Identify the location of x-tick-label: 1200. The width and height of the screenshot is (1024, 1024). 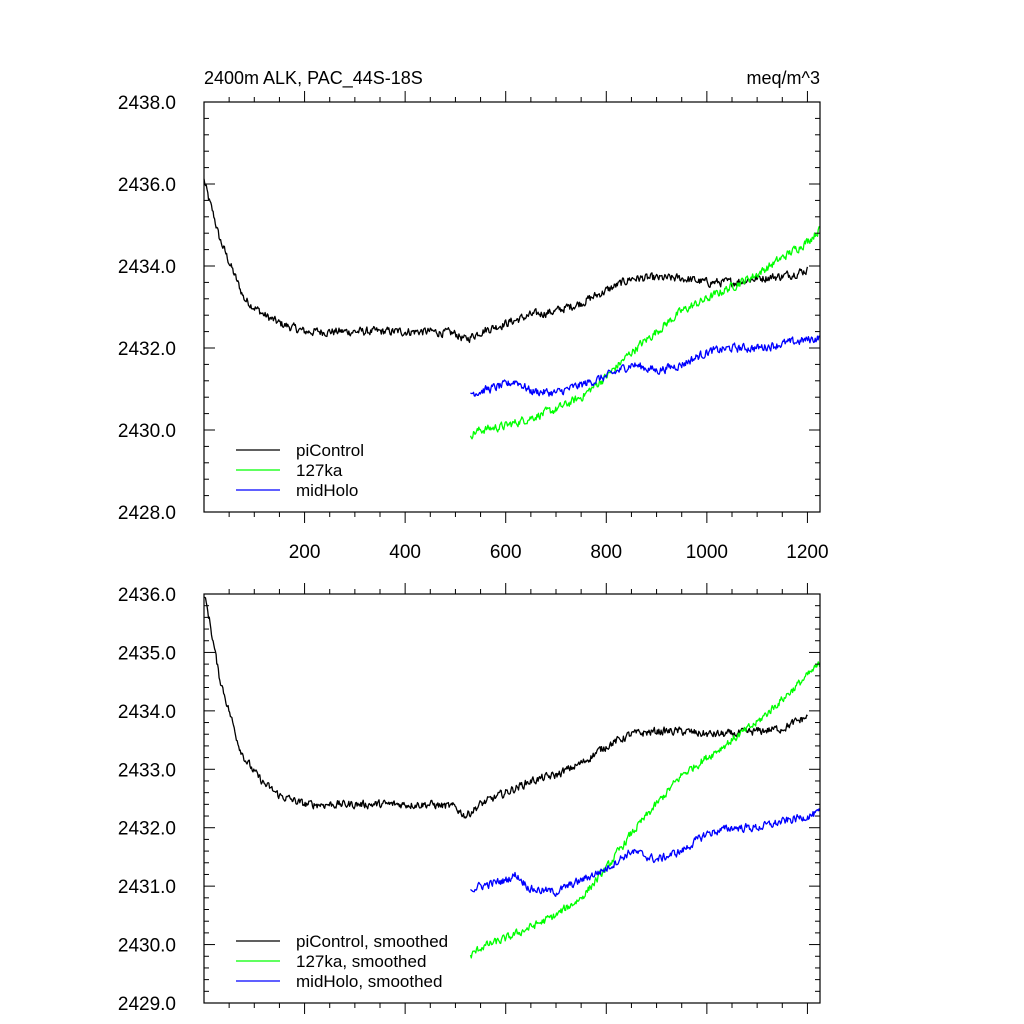
(807, 552).